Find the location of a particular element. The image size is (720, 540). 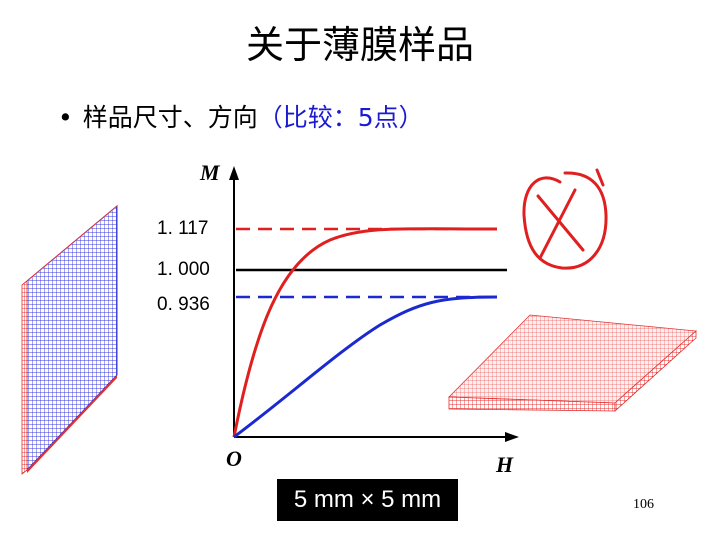

y-axis-label: M is located at coordinates (210, 172).